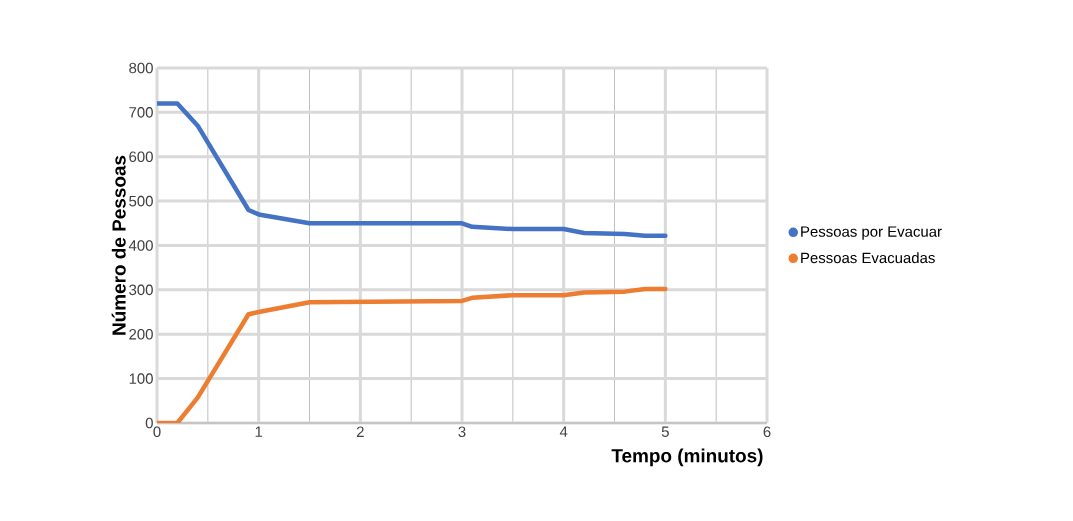 The image size is (1073, 521). What do you see at coordinates (141, 68) in the screenshot?
I see `y-tick-label: 800` at bounding box center [141, 68].